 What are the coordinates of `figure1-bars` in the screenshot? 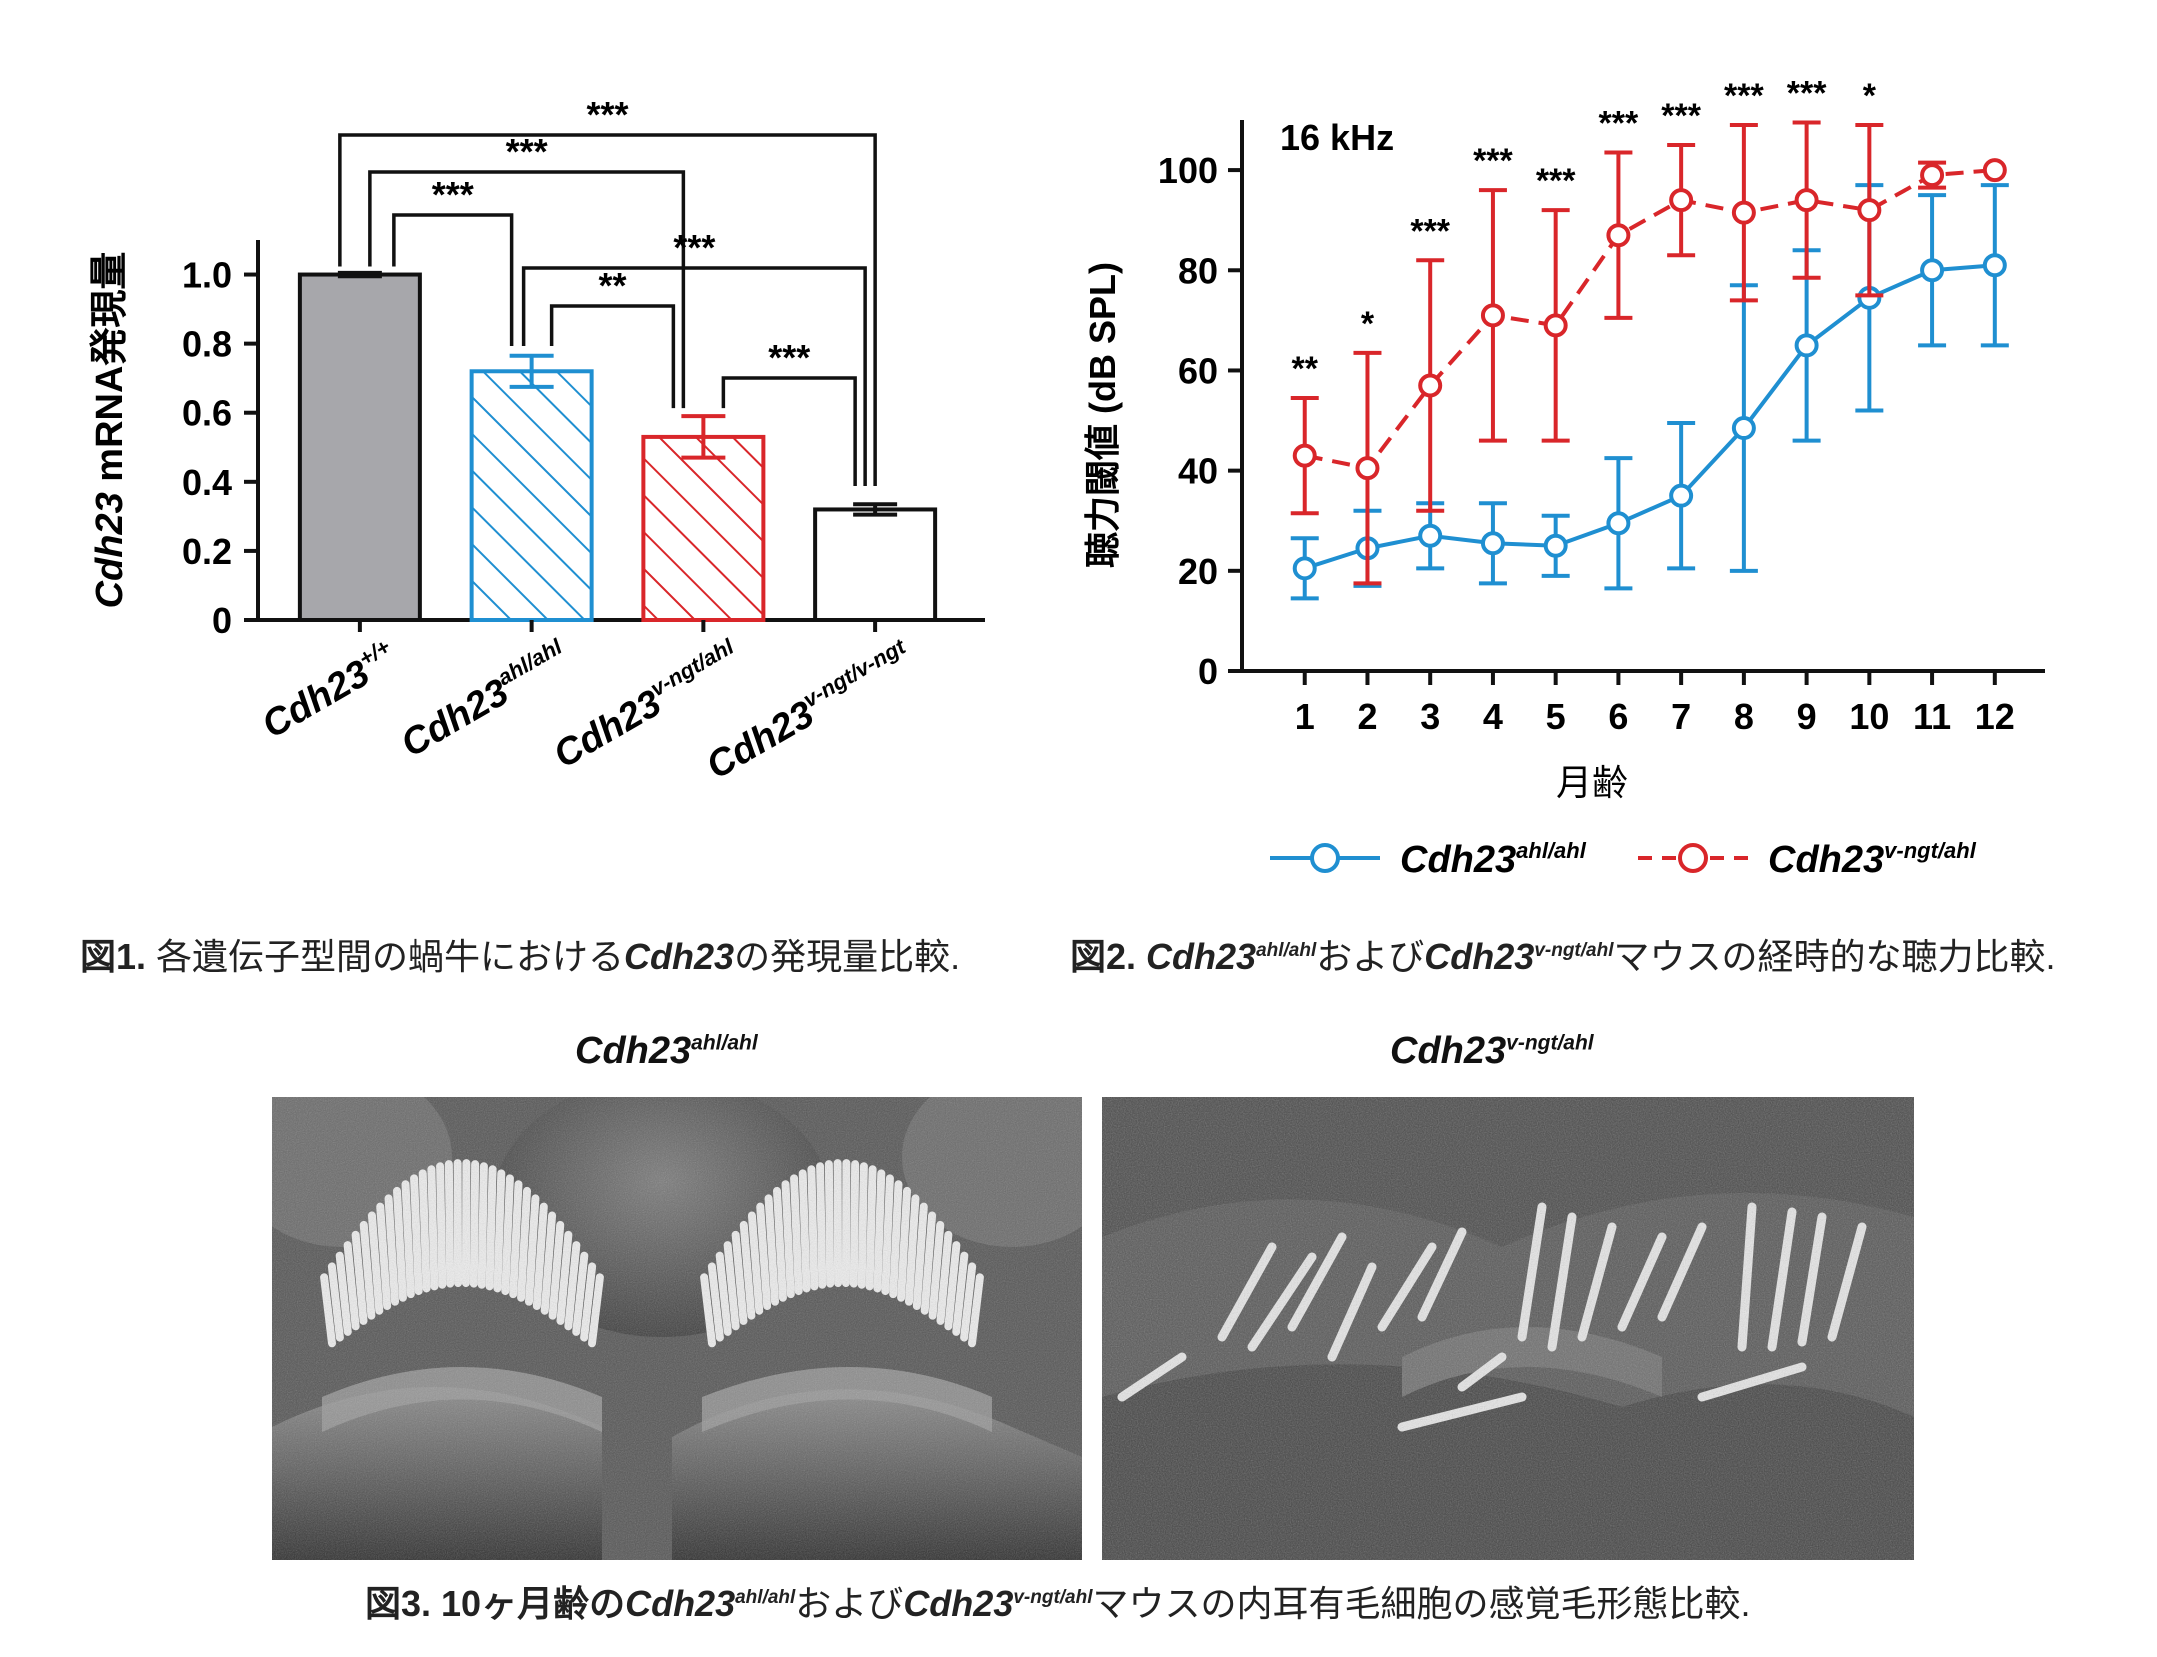 It's located at (617, 446).